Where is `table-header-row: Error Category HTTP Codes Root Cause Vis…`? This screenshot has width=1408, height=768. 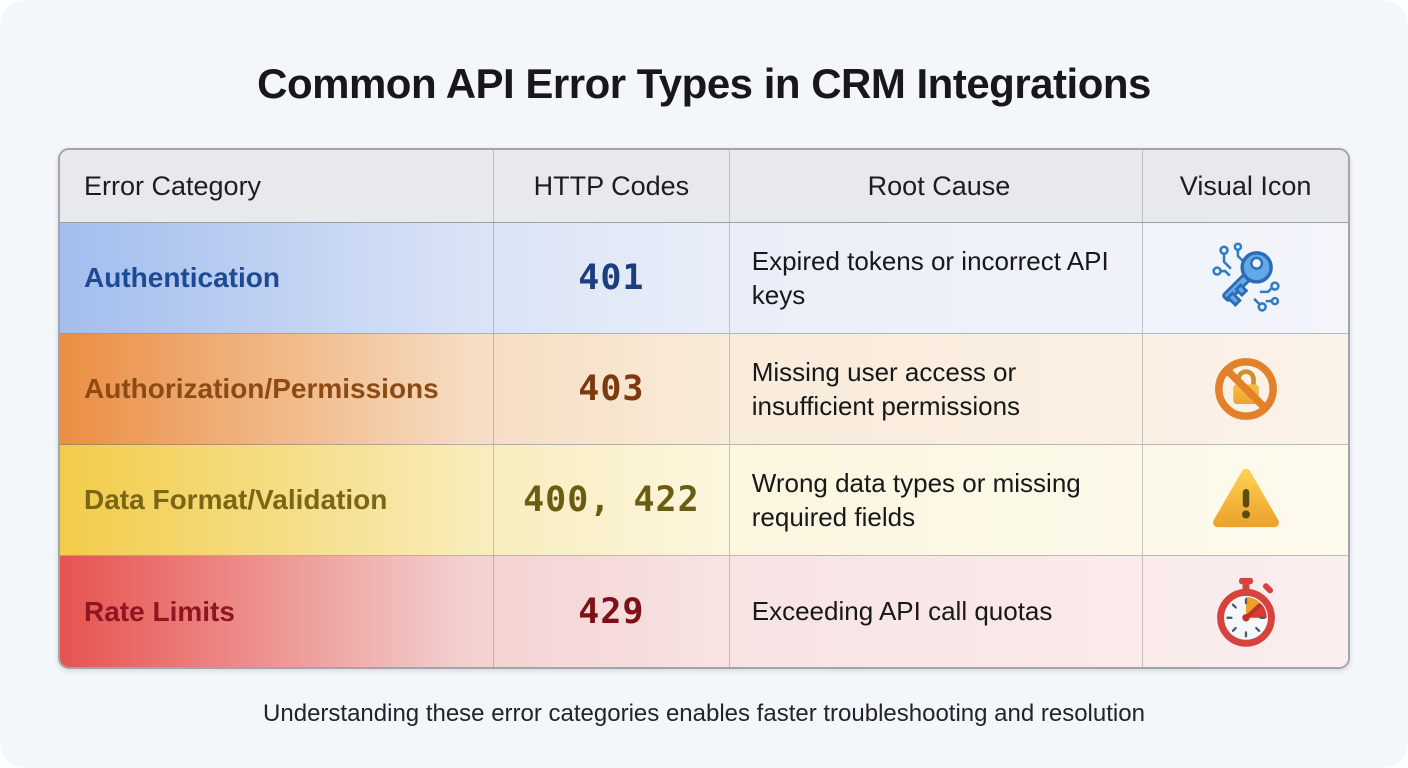
table-header-row: Error Category HTTP Codes Root Cause Vis… is located at coordinates (704, 186).